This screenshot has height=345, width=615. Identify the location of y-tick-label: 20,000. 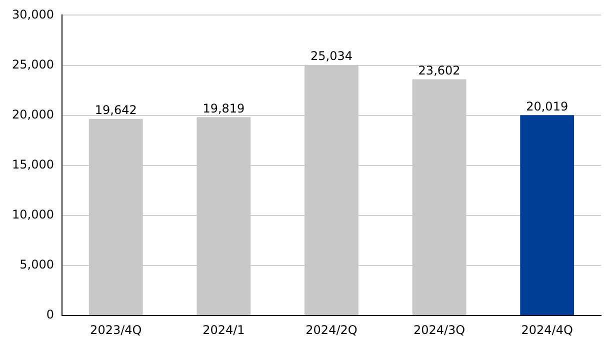
(33, 114).